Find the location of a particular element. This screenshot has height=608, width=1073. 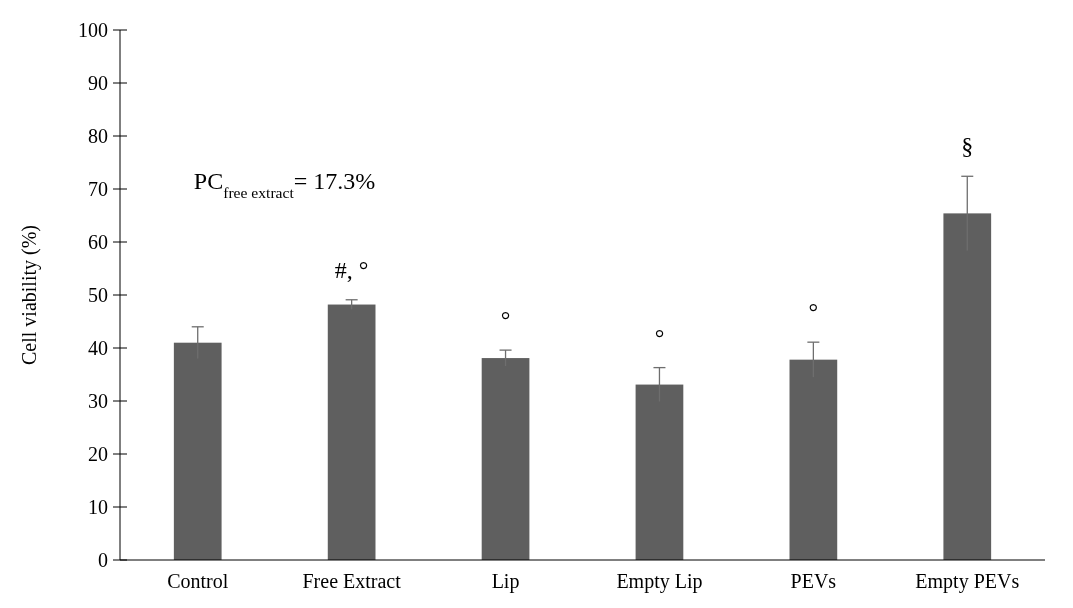

x-tick-label: Lip is located at coordinates (505, 581).